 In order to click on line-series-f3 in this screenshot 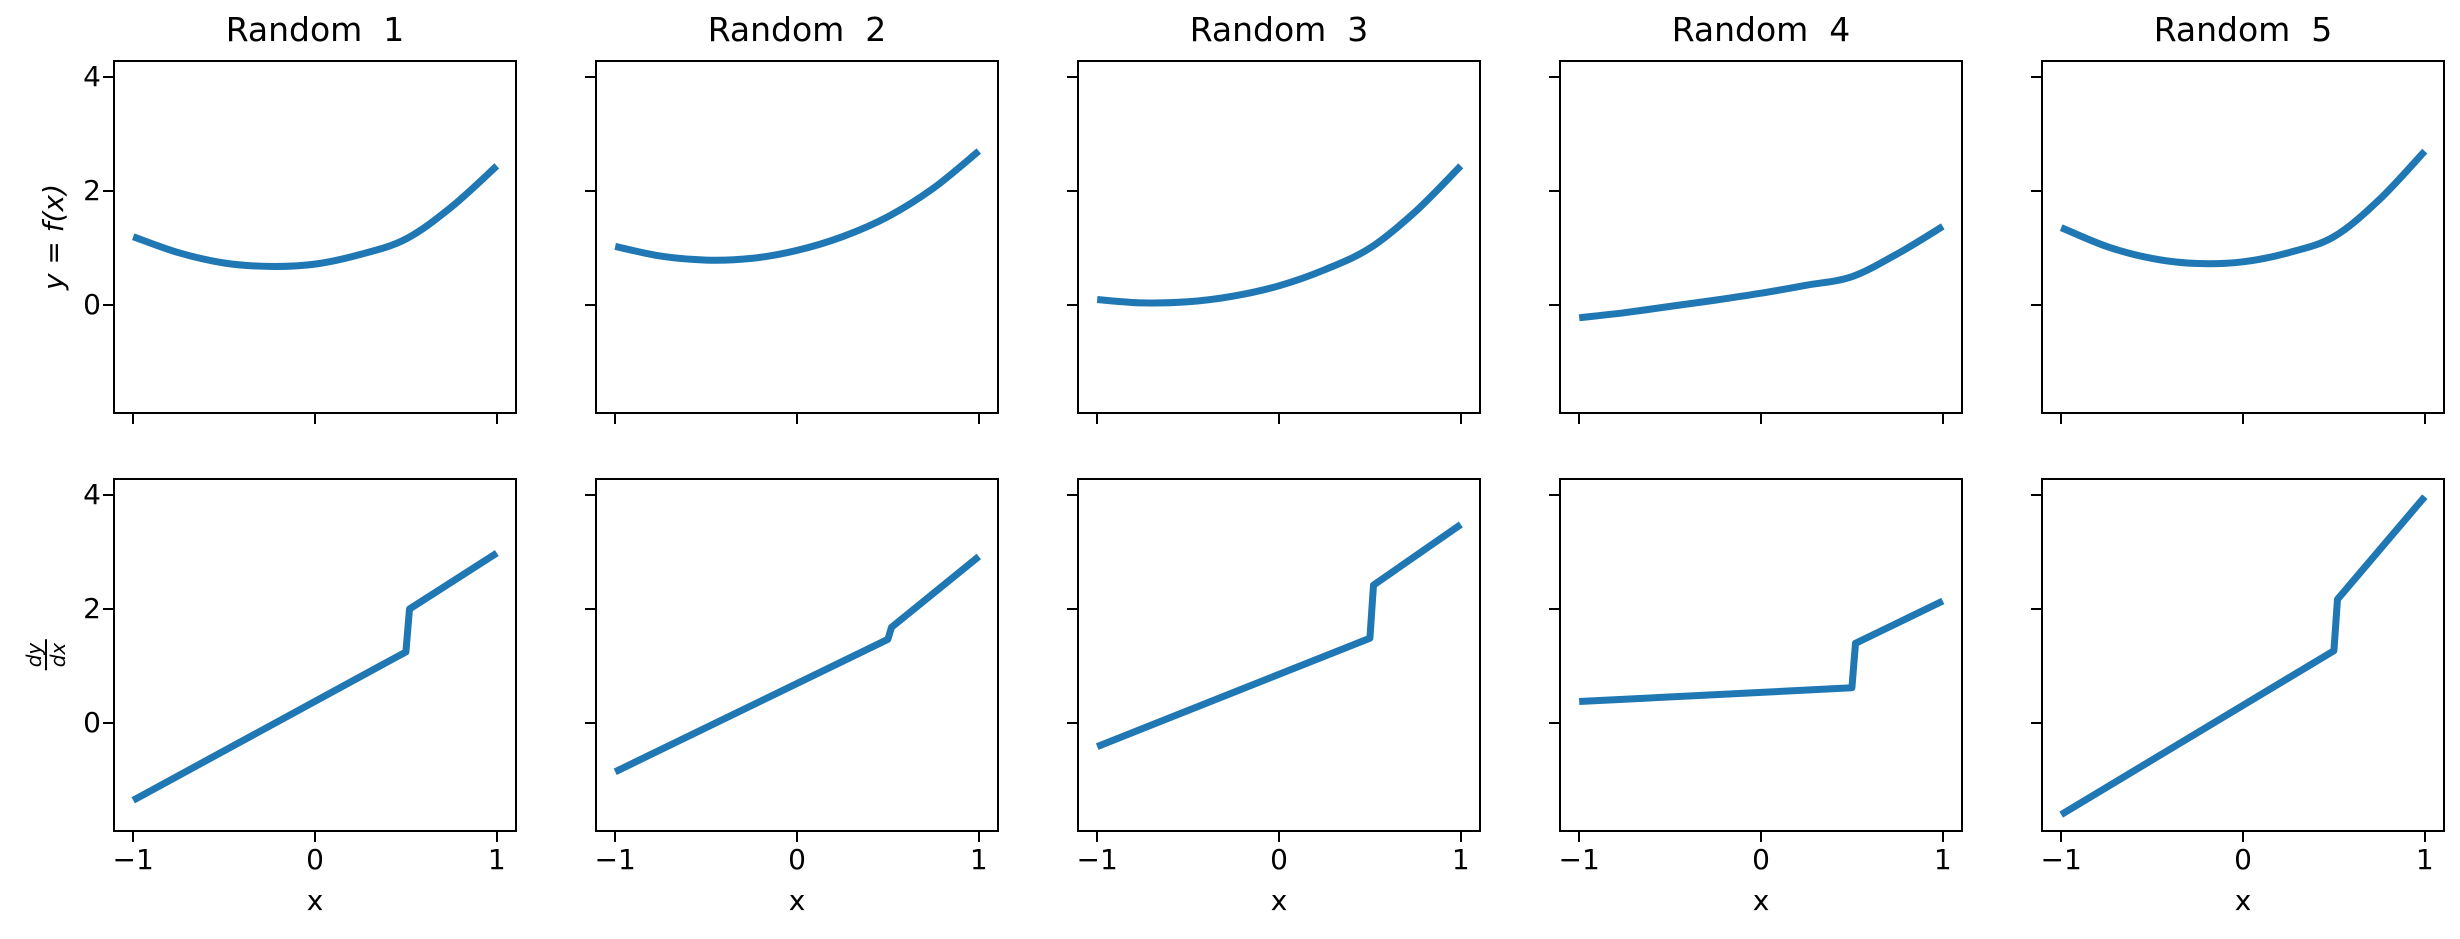, I will do `click(1280, 235)`.